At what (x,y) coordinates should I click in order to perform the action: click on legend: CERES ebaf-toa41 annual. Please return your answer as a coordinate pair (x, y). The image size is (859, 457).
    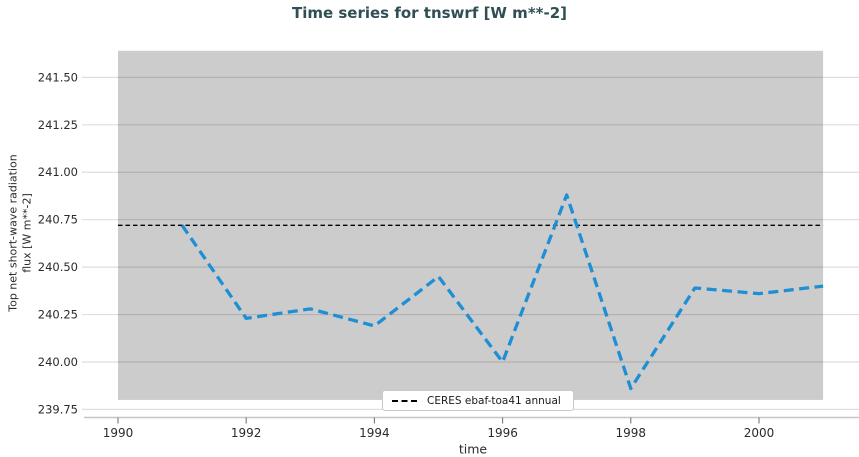
    Looking at the image, I should click on (478, 400).